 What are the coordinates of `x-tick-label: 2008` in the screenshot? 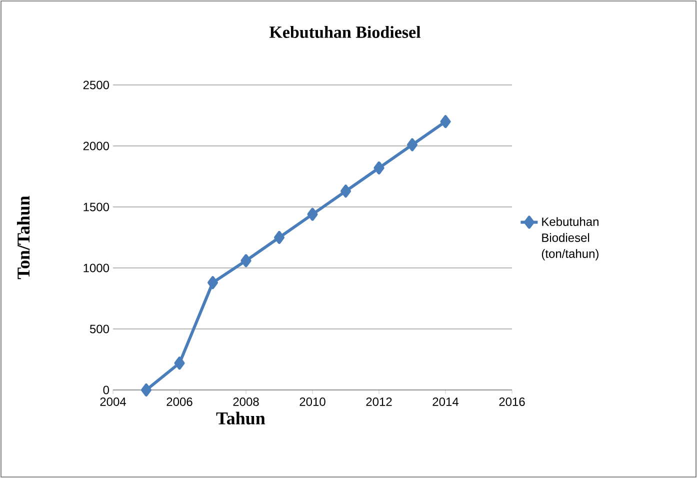 It's located at (246, 402).